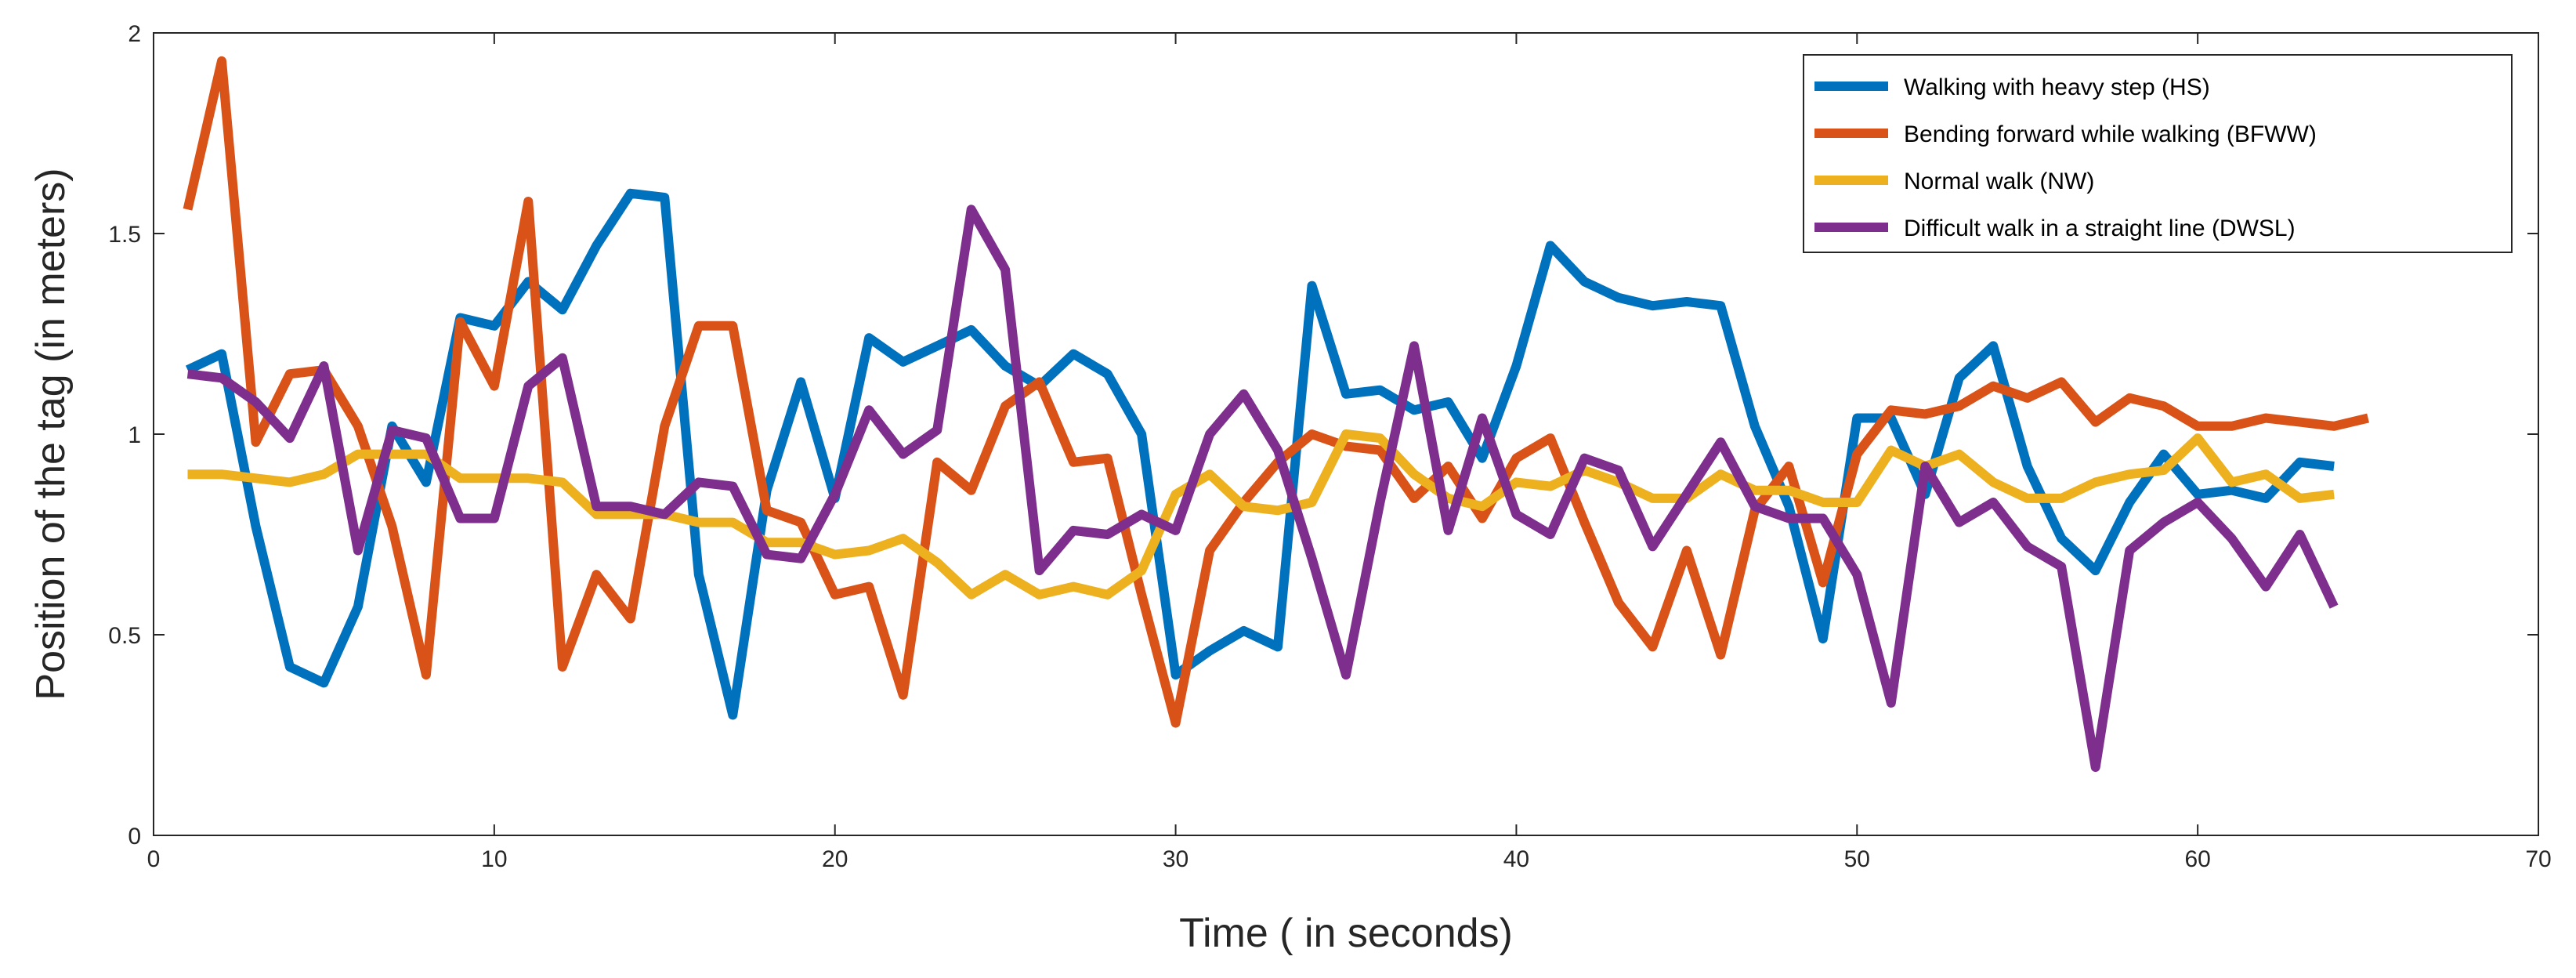  What do you see at coordinates (2110, 134) in the screenshot?
I see `legend-label: Bending forward while walking (BFWW)` at bounding box center [2110, 134].